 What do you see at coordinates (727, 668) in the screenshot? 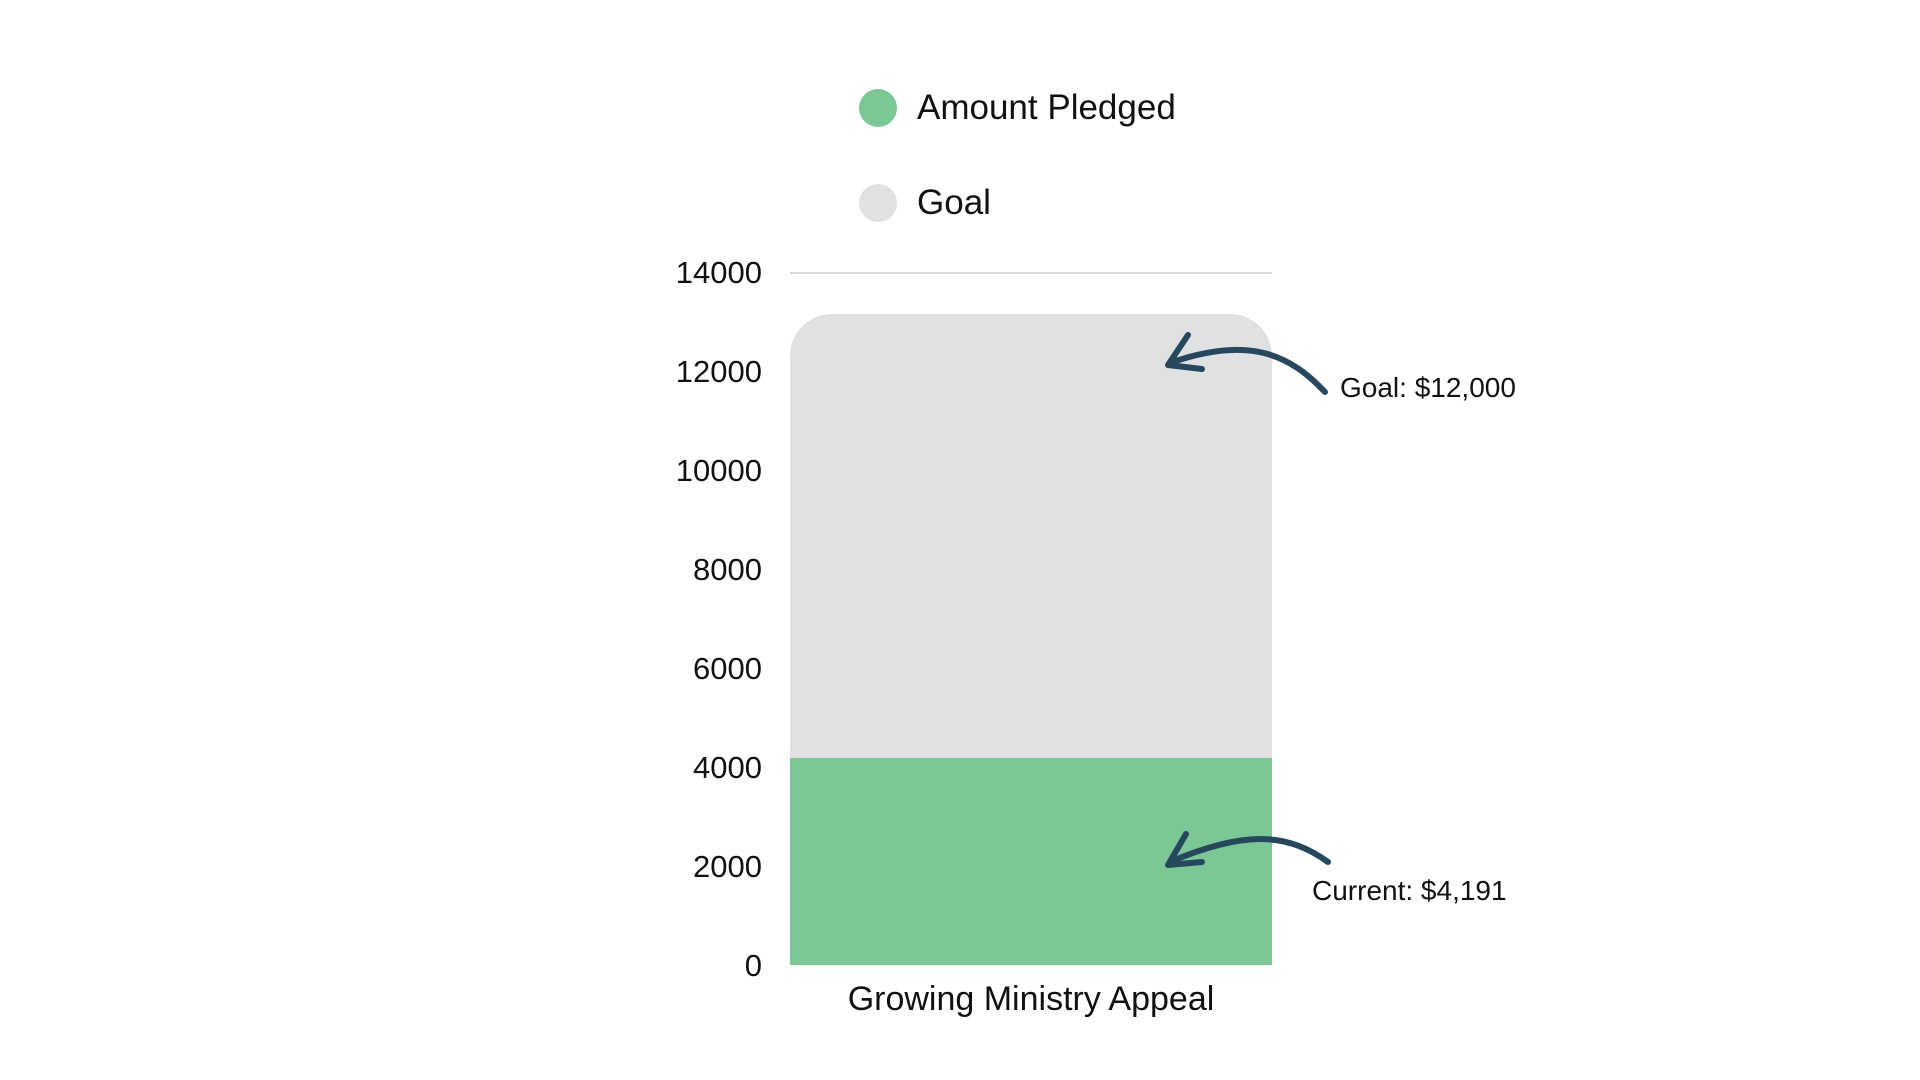
I see `y-tick: 6000` at bounding box center [727, 668].